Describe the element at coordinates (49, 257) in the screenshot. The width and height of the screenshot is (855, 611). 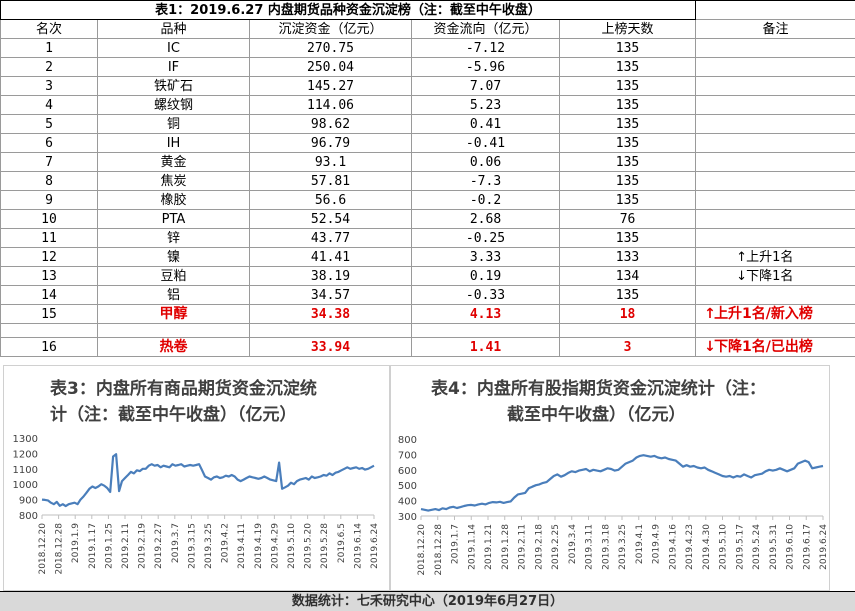
I see `cell-rank: 12` at that location.